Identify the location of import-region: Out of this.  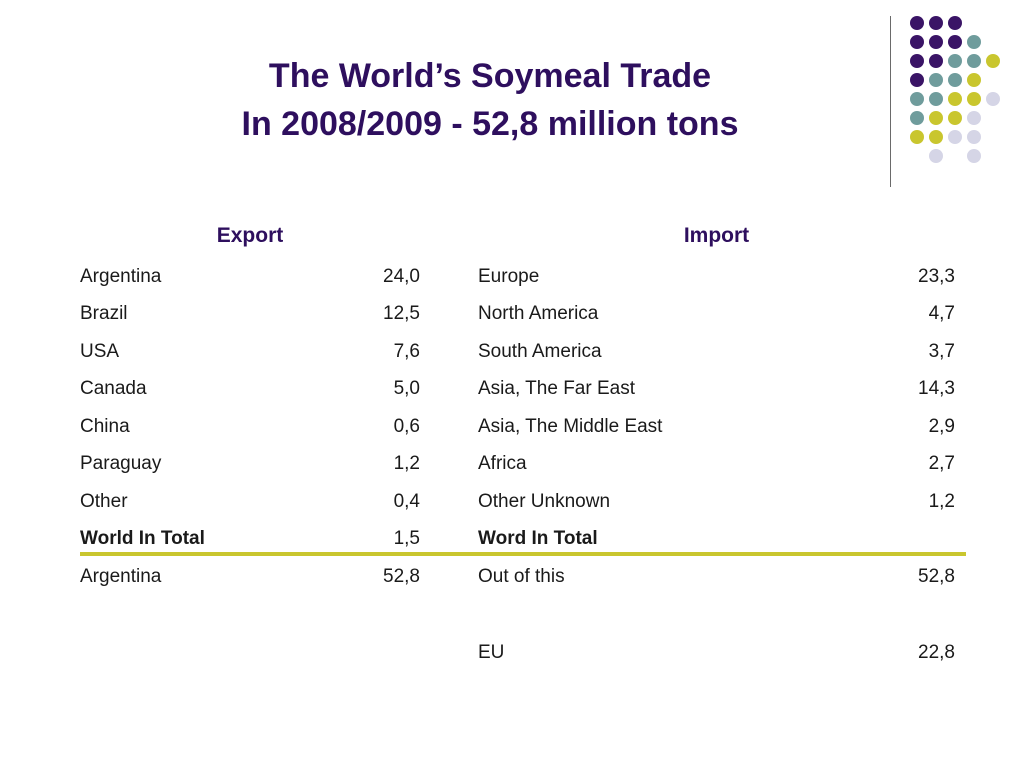
(521, 576).